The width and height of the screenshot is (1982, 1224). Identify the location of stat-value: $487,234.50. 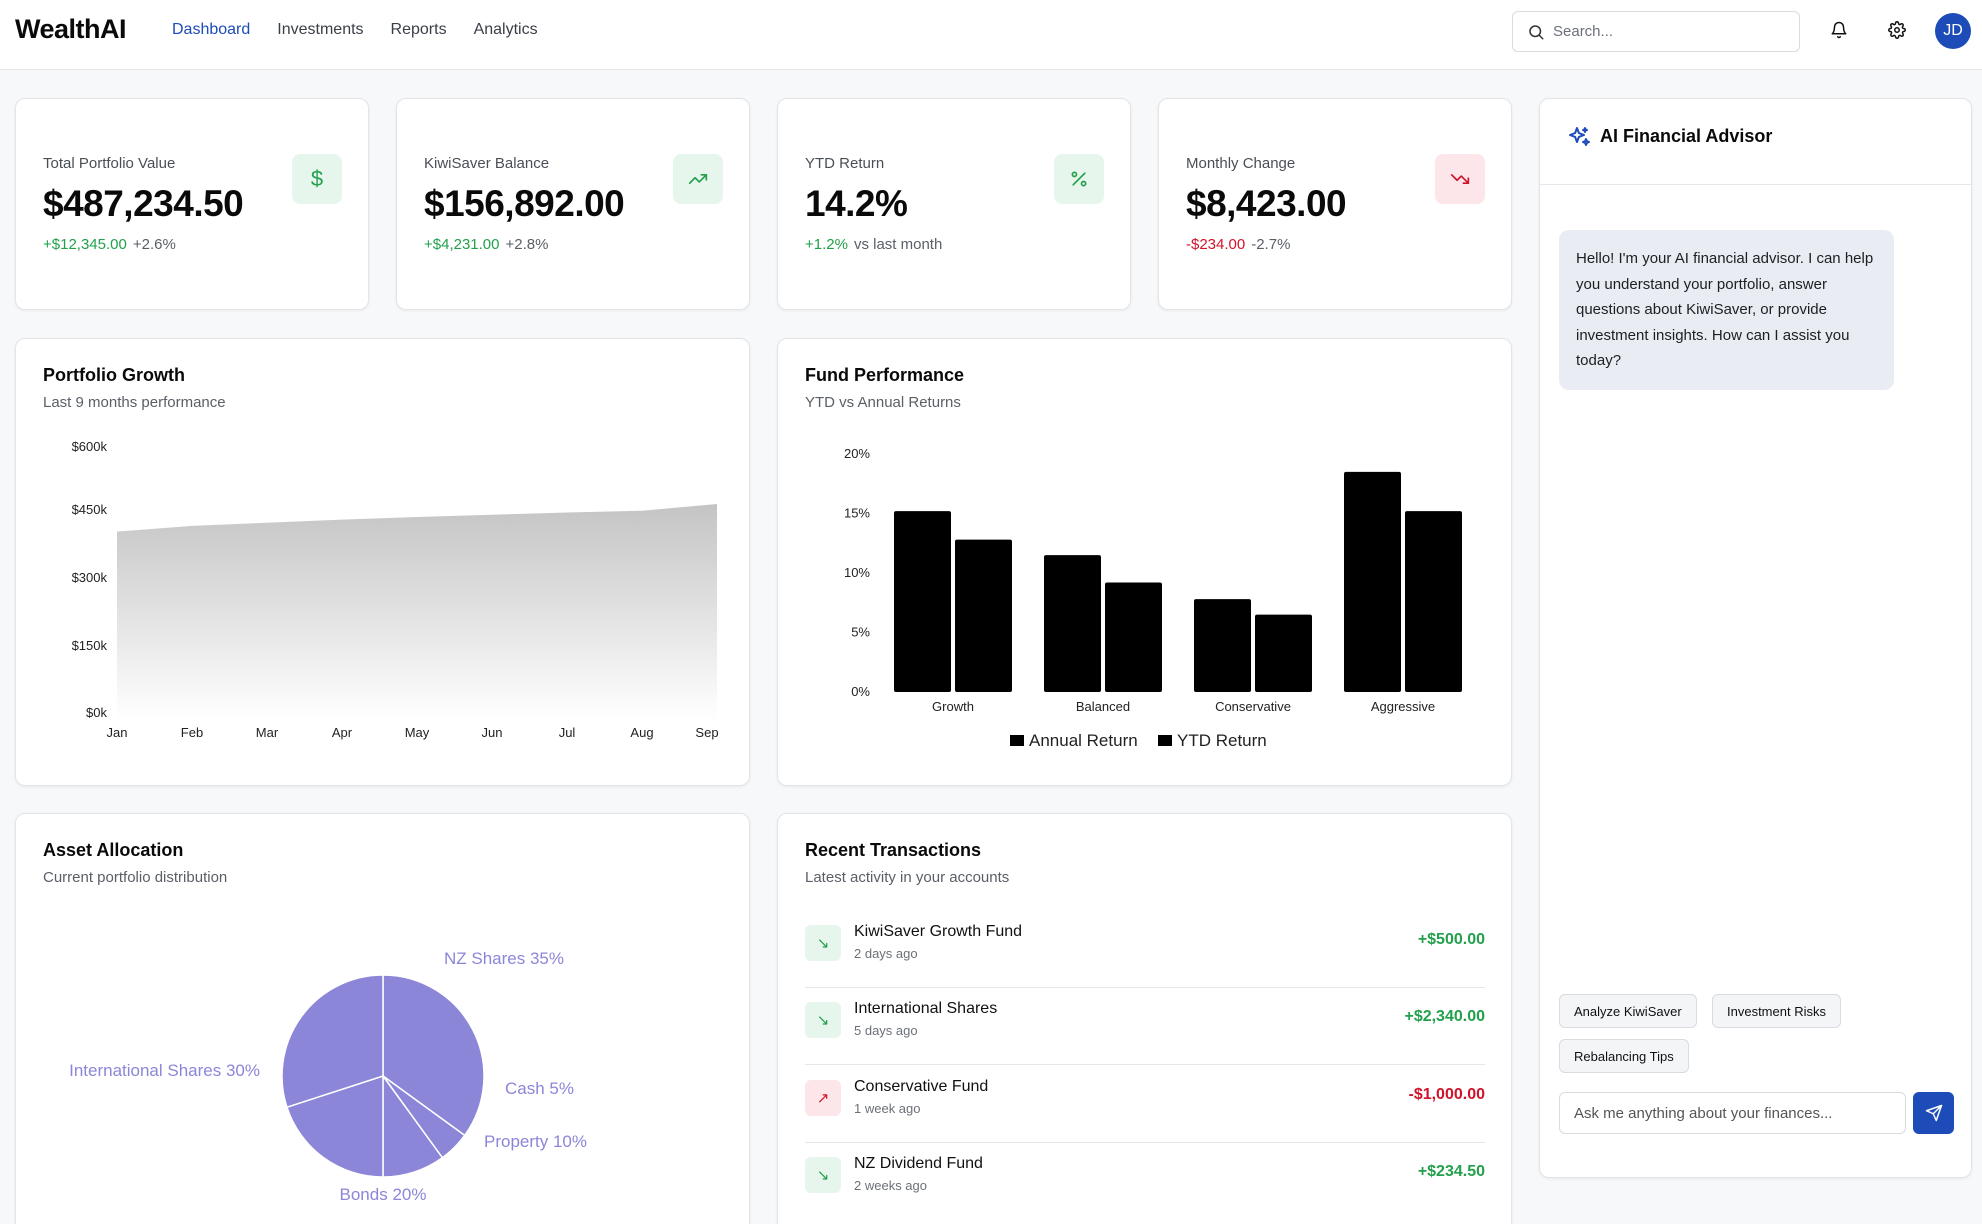
(143, 203).